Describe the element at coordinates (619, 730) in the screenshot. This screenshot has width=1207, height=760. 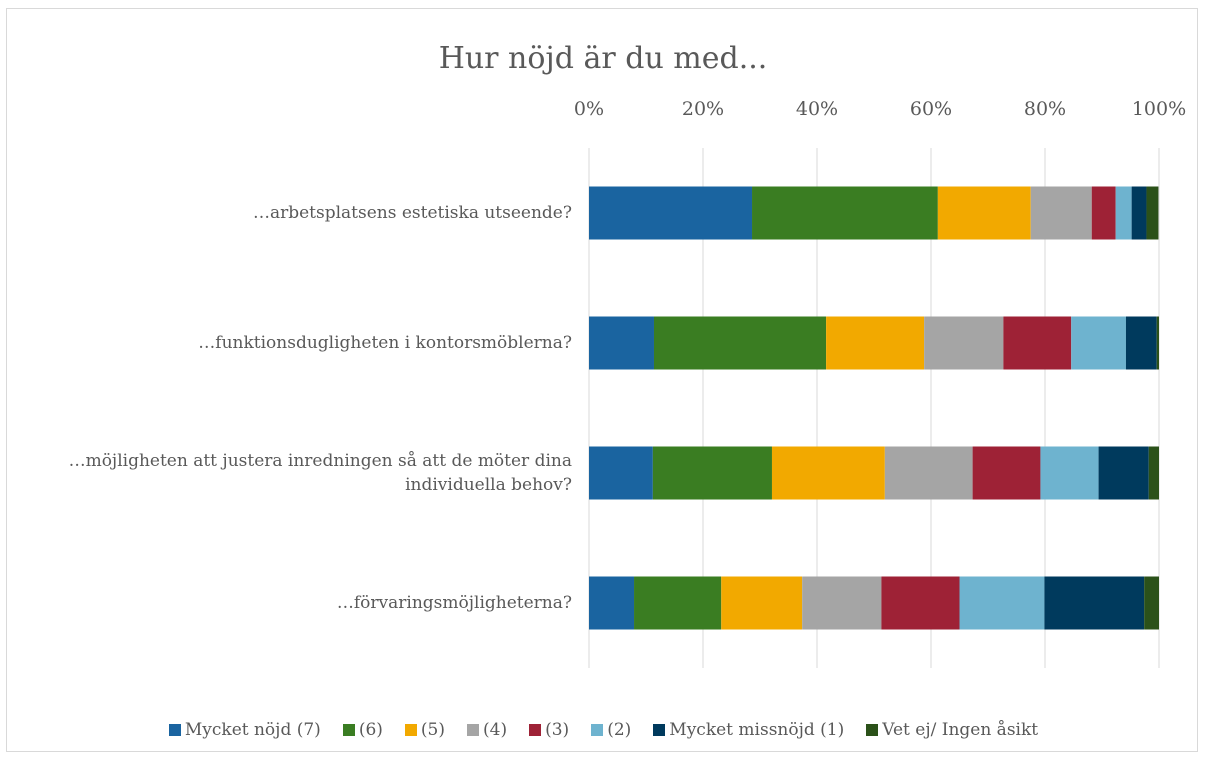
I see `legend-label: (2)` at that location.